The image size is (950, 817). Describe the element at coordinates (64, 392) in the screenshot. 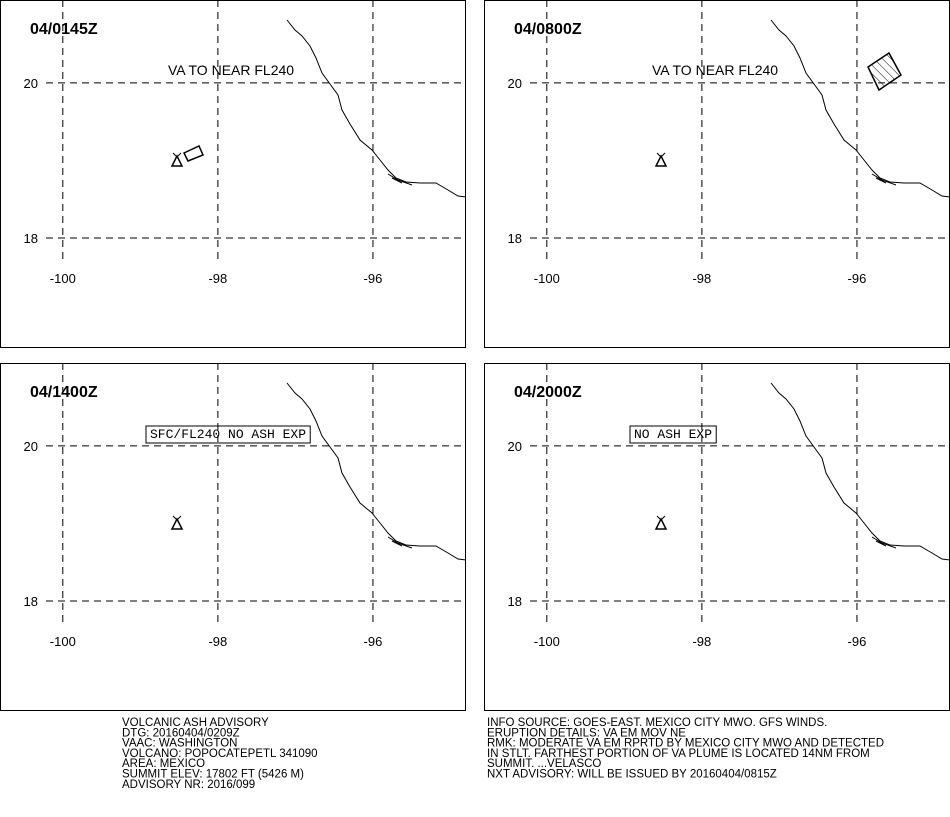

I see `valid-time: 04/1400Z` at that location.